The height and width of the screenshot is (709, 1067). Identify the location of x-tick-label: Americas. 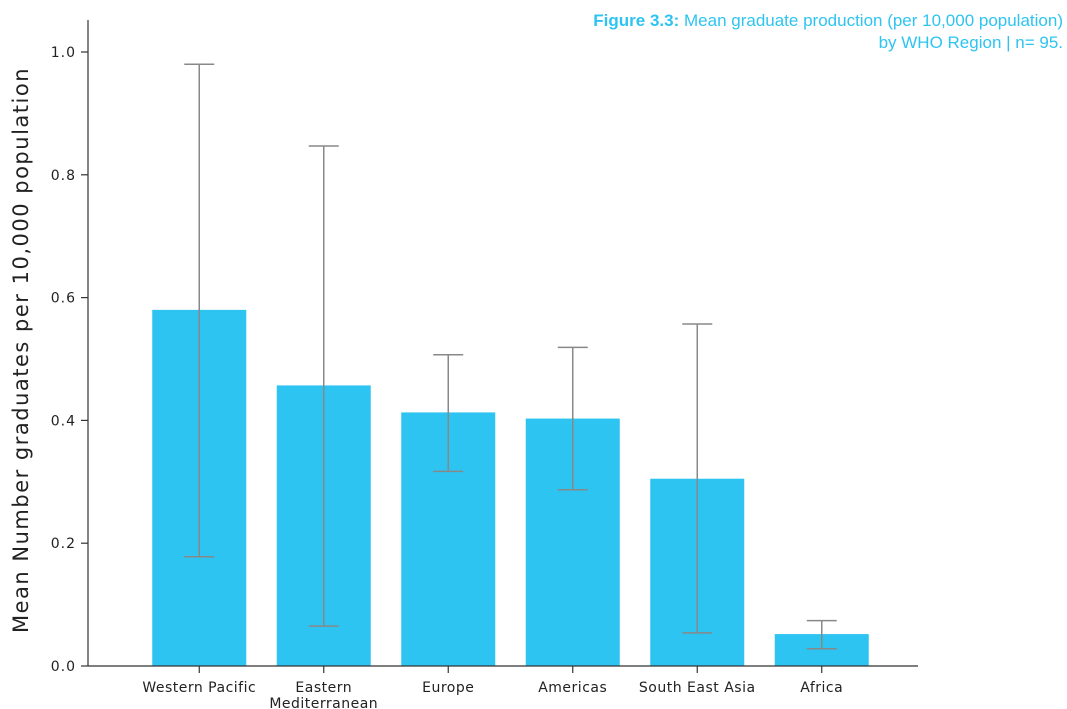
(572, 688).